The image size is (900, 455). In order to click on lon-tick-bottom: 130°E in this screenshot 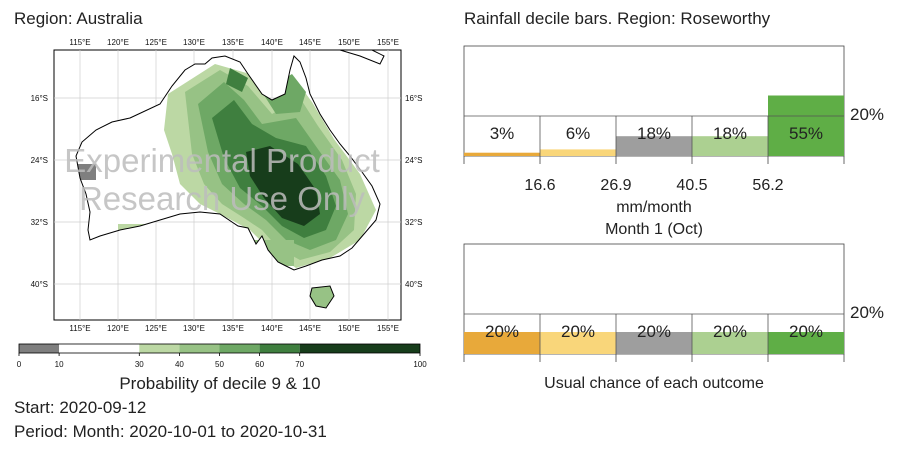, I will do `click(194, 328)`.